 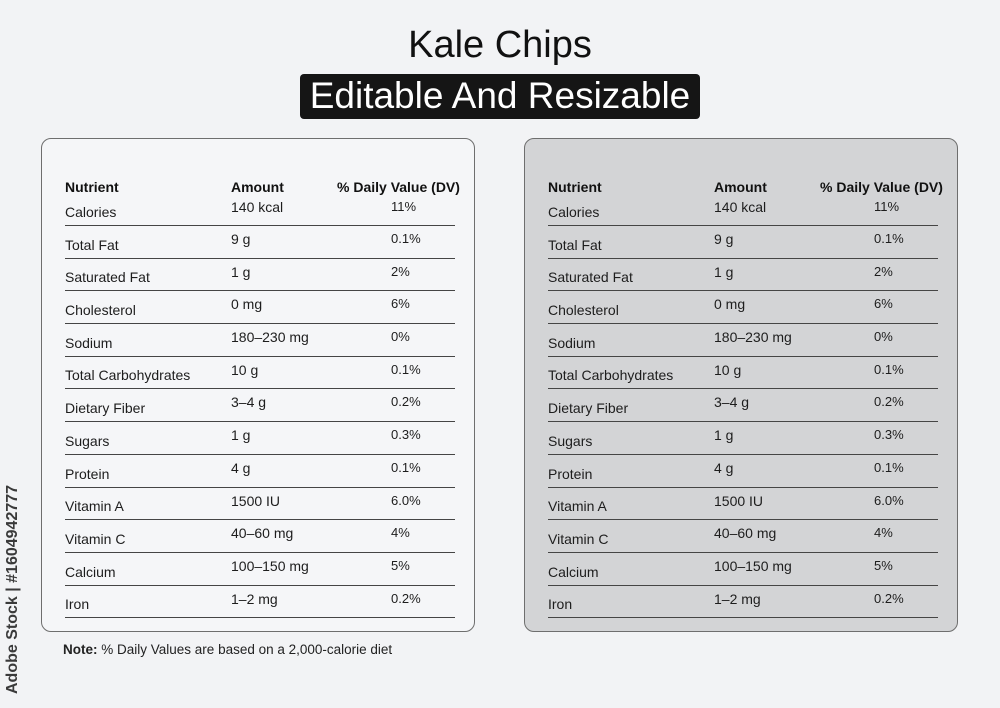 What do you see at coordinates (743, 242) in the screenshot?
I see `table-row: Total Fat 9 g 0.1%` at bounding box center [743, 242].